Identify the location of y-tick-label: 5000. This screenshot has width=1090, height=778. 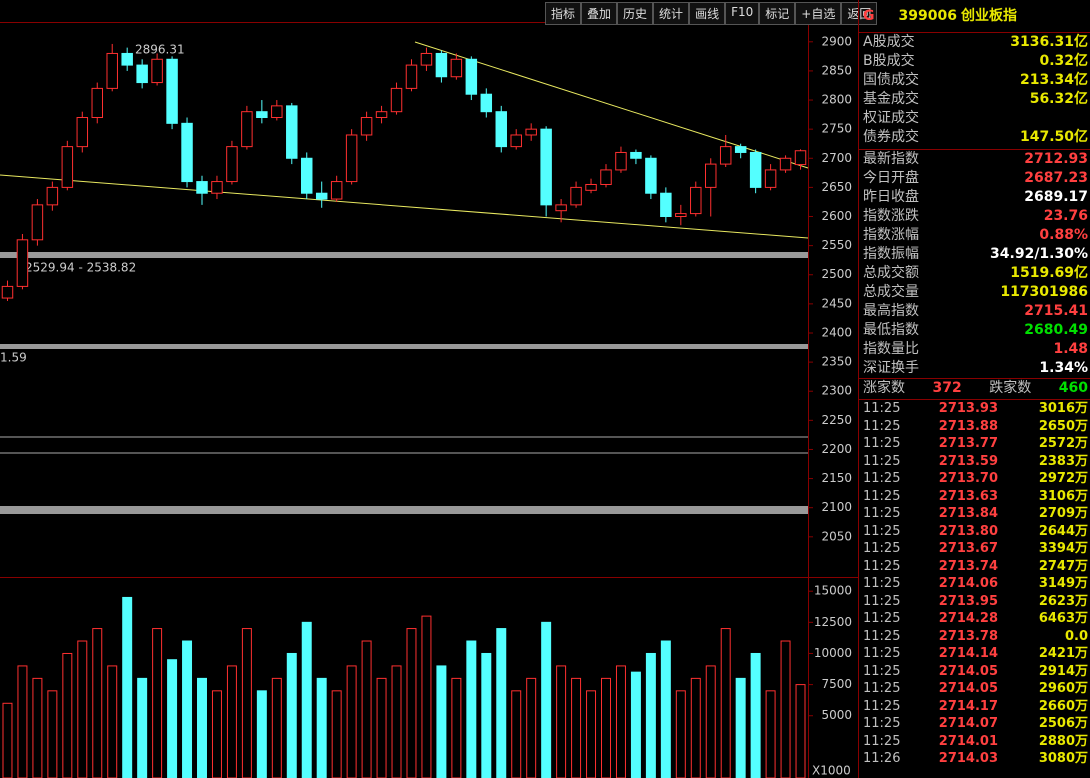
(836, 715).